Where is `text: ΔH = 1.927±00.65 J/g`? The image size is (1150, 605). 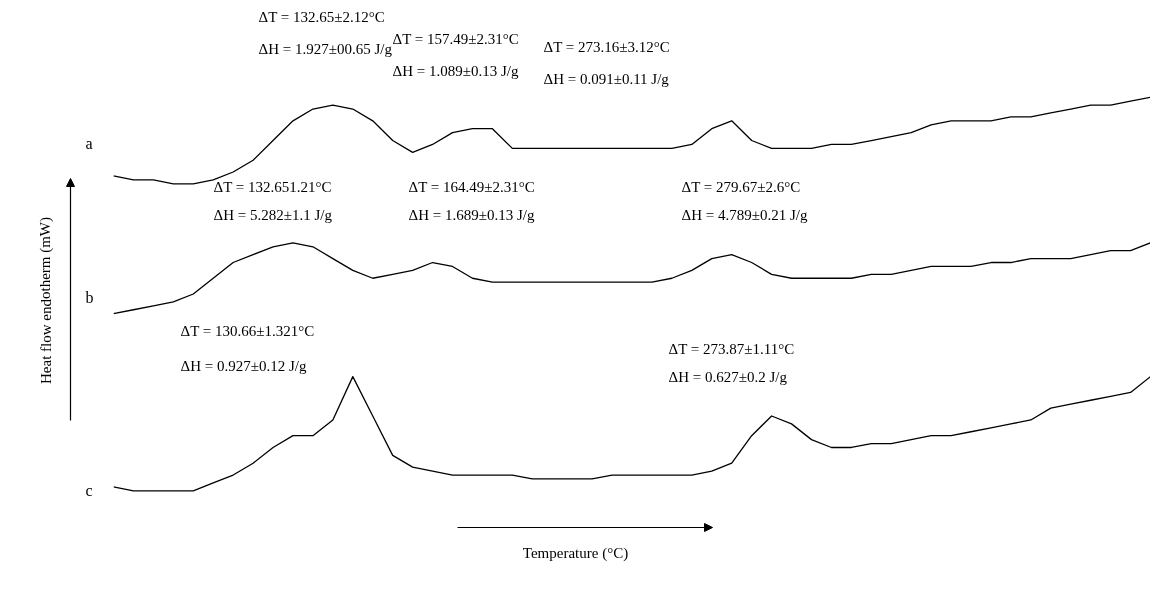 text: ΔH = 1.927±00.65 J/g is located at coordinates (325, 48).